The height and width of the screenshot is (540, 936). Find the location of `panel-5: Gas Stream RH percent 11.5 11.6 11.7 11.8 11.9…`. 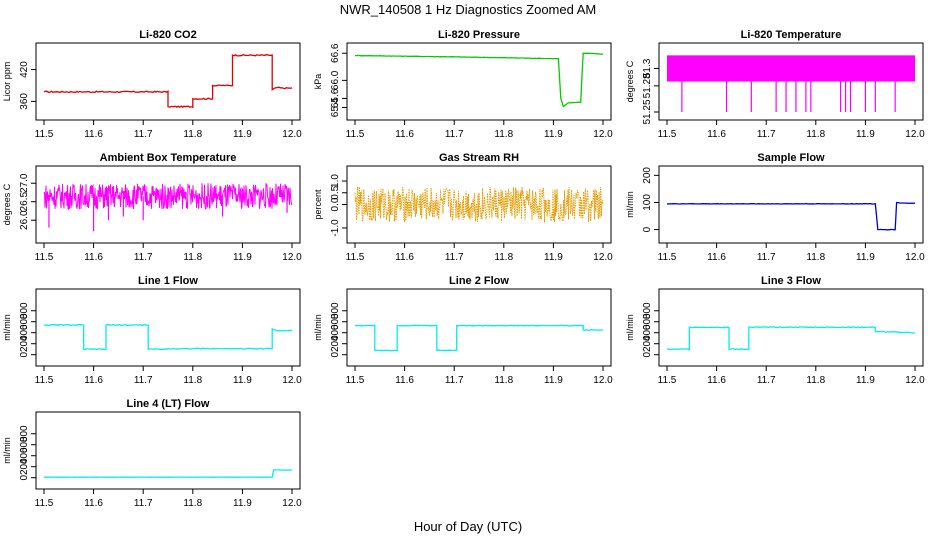

panel-5: Gas Stream RH percent 11.5 11.6 11.7 11.8 11.9… is located at coordinates (463, 207).